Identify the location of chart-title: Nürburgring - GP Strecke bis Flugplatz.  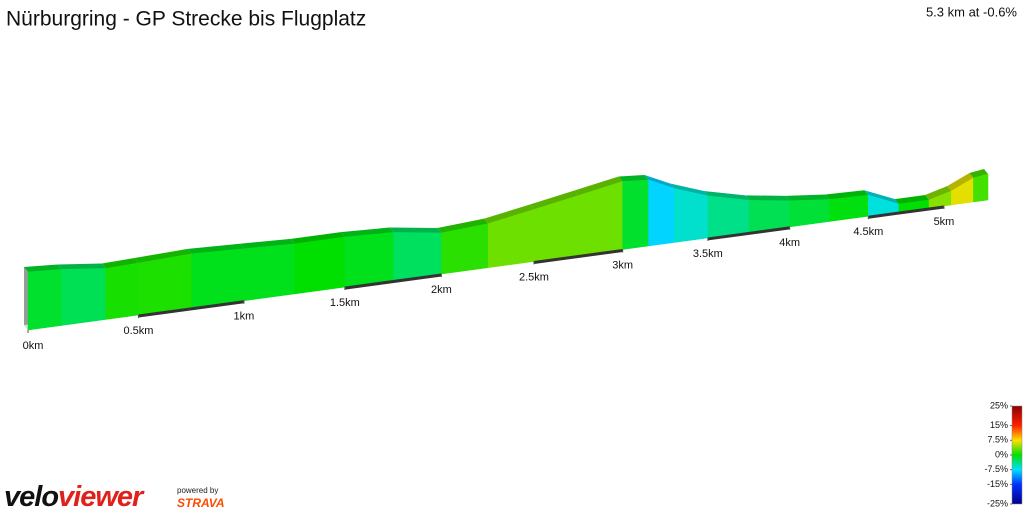
(186, 19).